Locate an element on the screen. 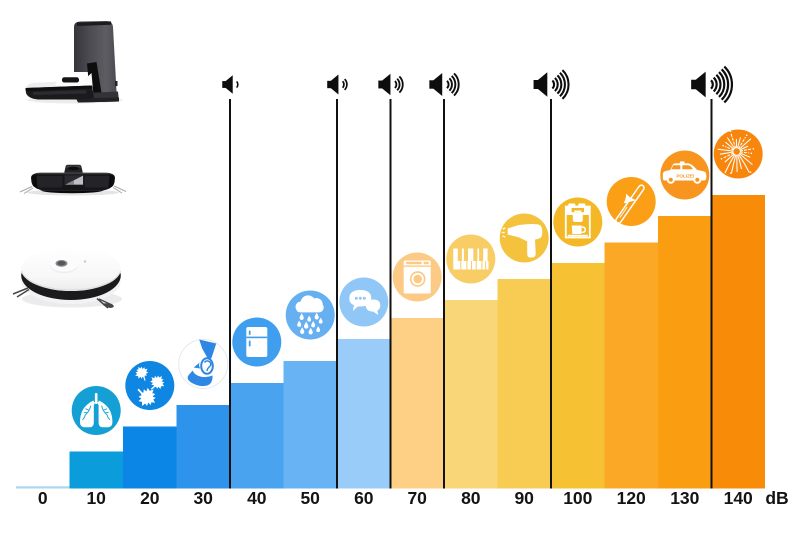  svg-text: 60 is located at coordinates (364, 498).